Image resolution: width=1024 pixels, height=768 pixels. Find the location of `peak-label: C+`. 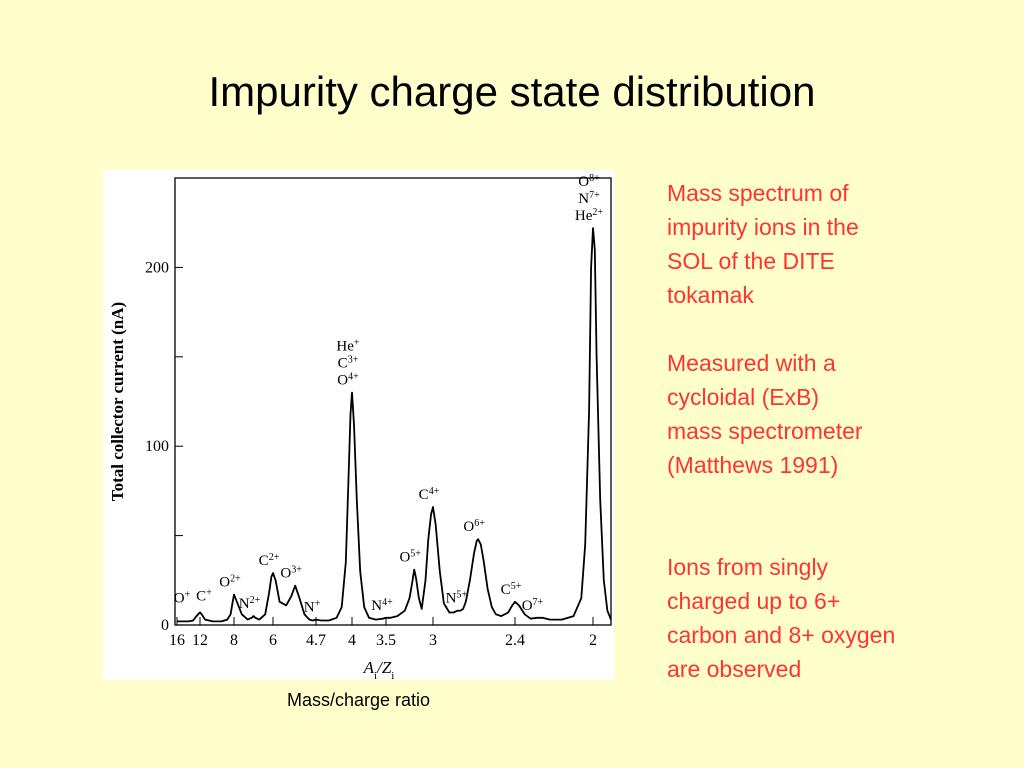

peak-label: C+ is located at coordinates (204, 596).